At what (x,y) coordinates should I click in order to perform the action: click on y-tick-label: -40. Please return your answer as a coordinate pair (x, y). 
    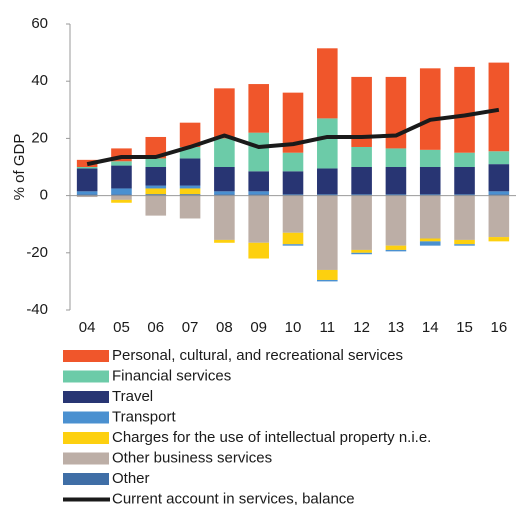
    Looking at the image, I should click on (37, 309).